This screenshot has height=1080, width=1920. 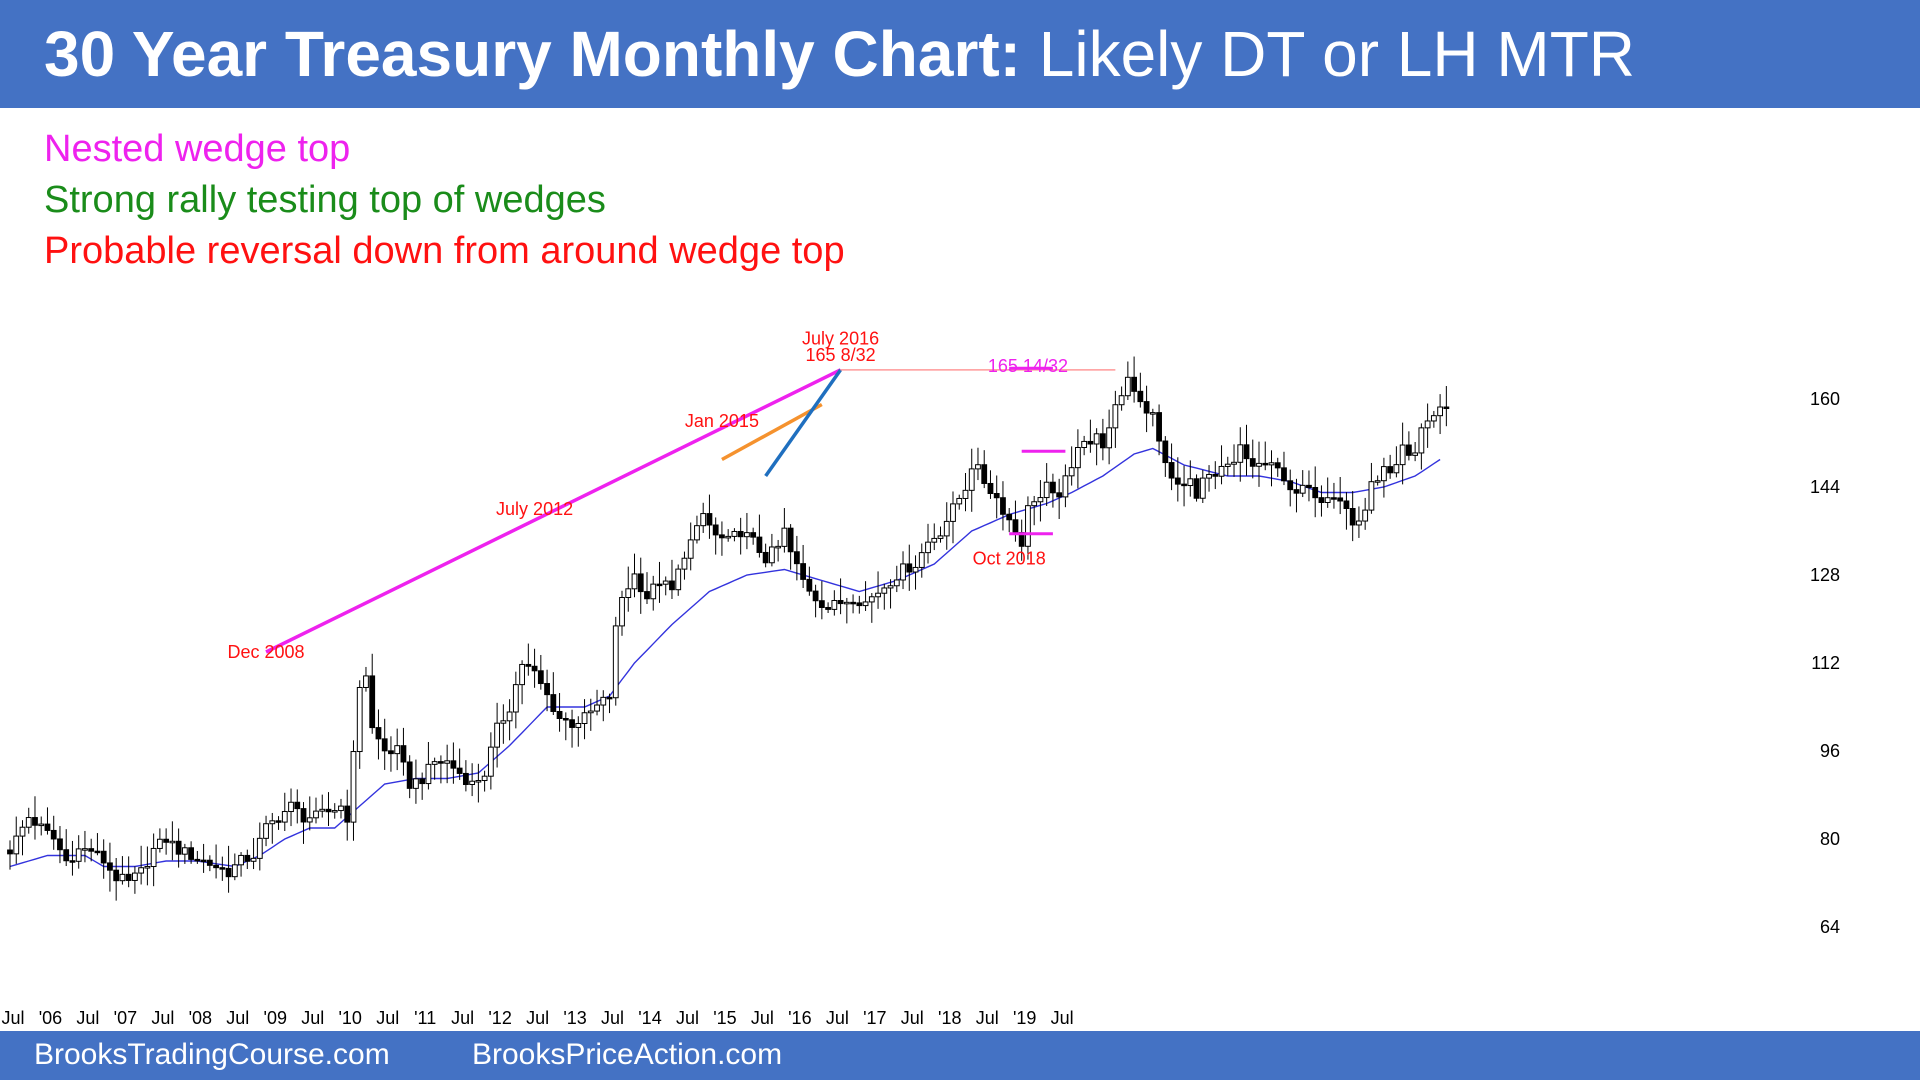 What do you see at coordinates (627, 1054) in the screenshot?
I see `footer-right-link: BrooksPriceAction.com` at bounding box center [627, 1054].